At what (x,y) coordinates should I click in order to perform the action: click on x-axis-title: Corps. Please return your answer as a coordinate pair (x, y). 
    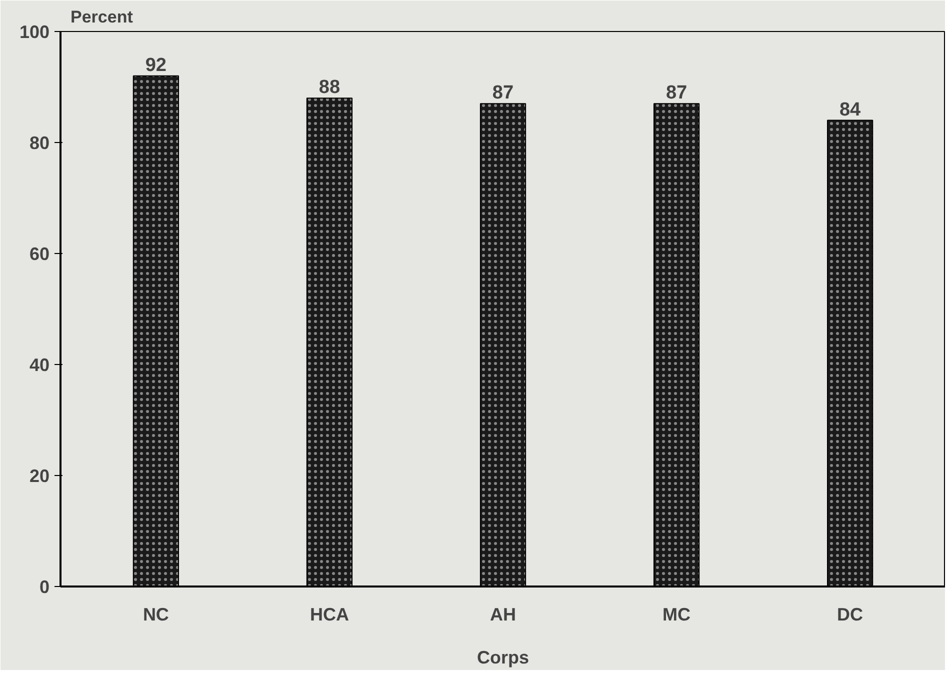
    Looking at the image, I should click on (503, 658).